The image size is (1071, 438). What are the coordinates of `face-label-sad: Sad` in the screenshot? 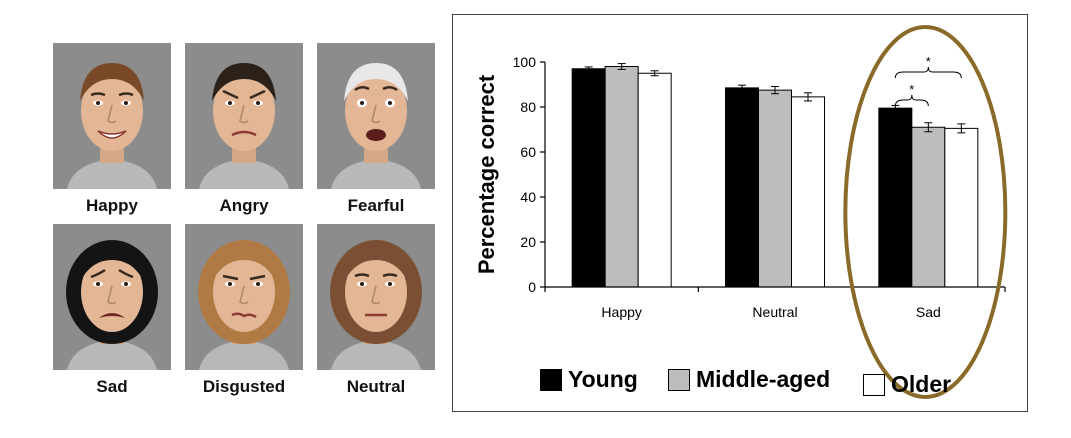 It's located at (112, 386).